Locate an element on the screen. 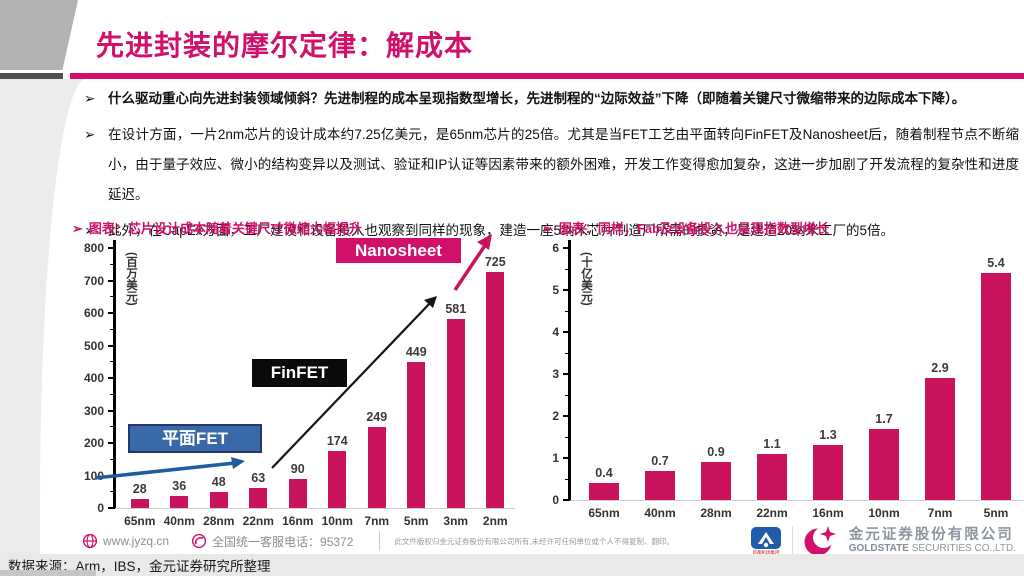  y-tick-label: 200 is located at coordinates (93, 443).